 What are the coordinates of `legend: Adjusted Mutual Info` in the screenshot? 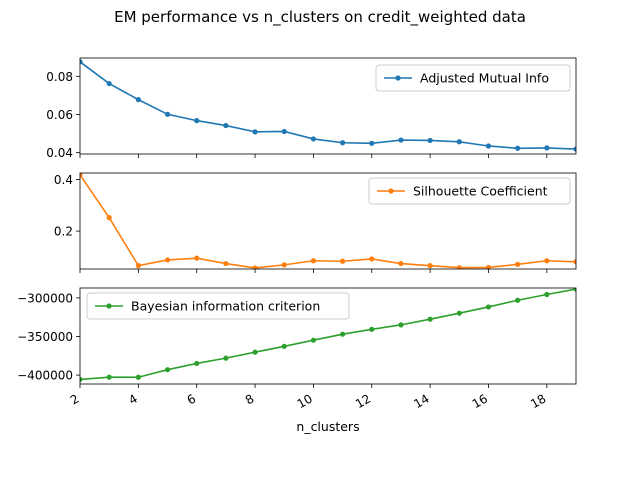 It's located at (473, 78).